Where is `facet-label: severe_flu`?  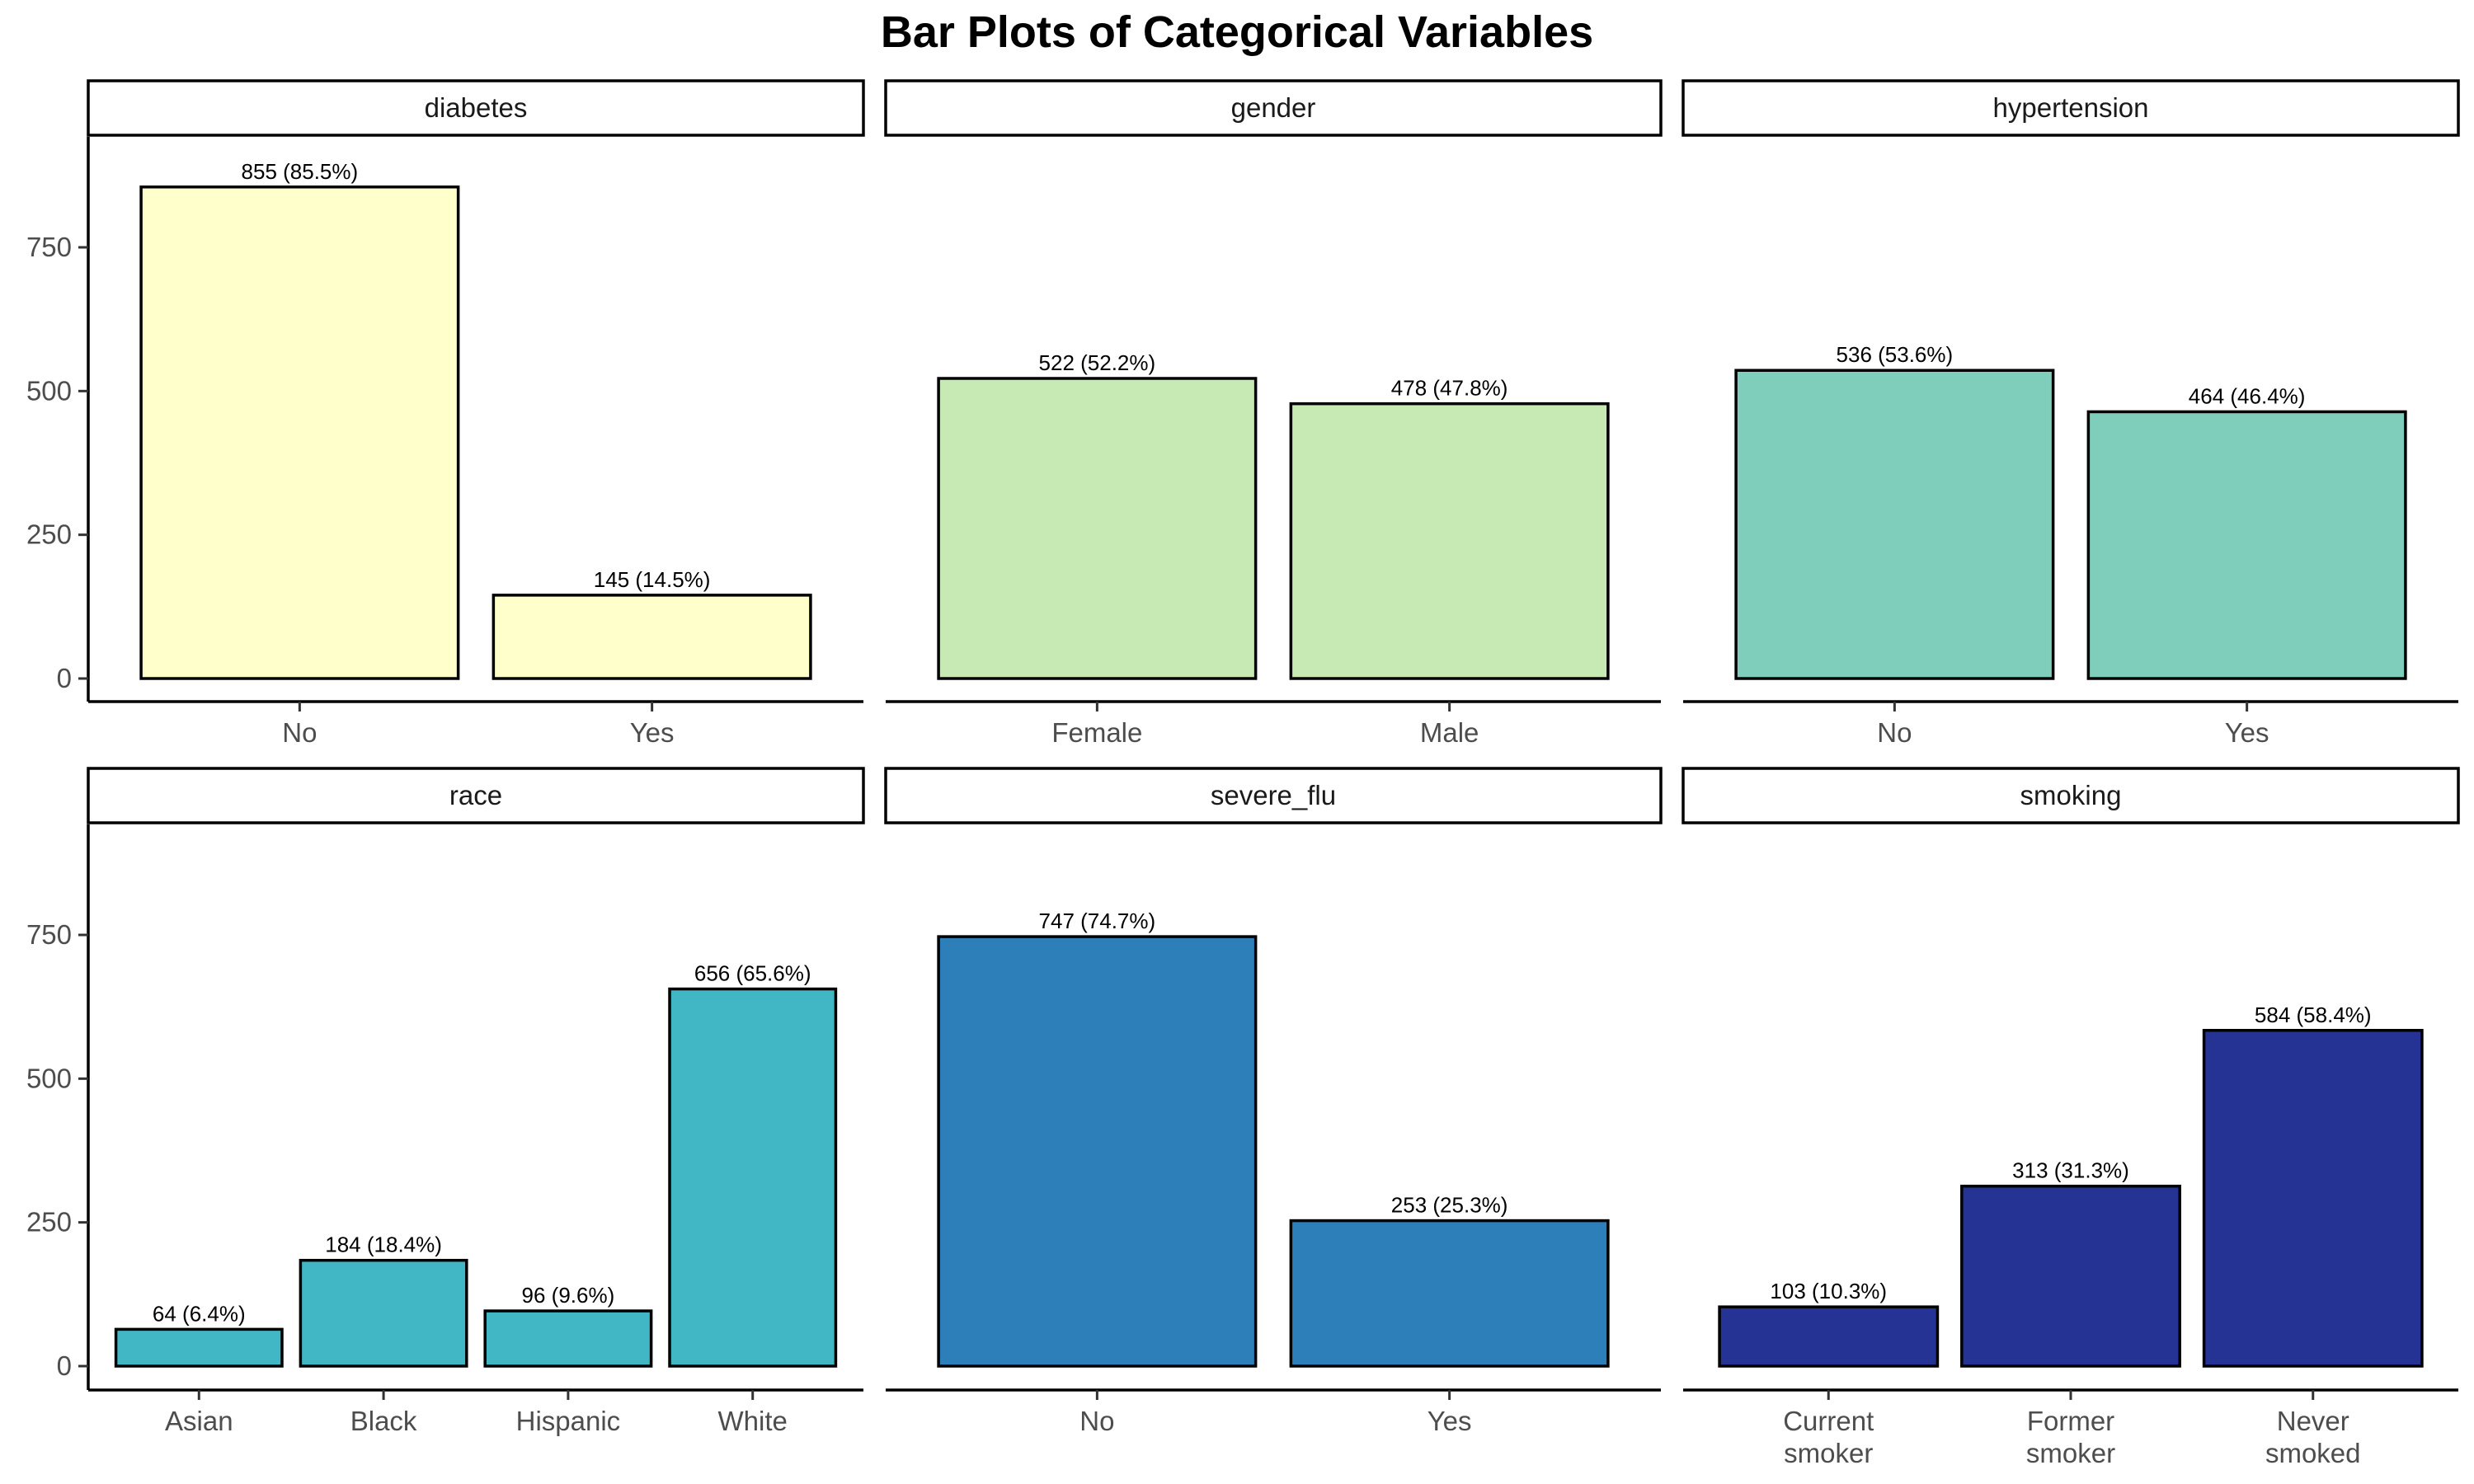
facet-label: severe_flu is located at coordinates (1273, 795).